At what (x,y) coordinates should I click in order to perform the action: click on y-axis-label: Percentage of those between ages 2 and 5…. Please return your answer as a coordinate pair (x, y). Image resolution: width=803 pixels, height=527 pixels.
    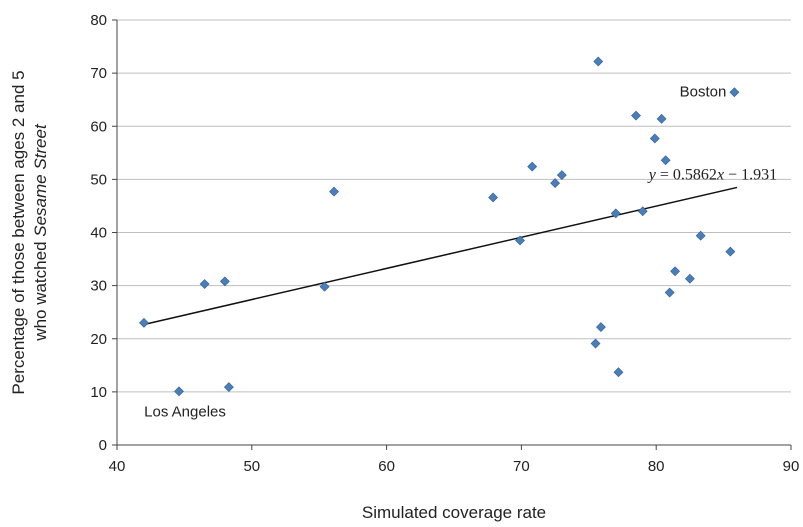
    Looking at the image, I should click on (29, 232).